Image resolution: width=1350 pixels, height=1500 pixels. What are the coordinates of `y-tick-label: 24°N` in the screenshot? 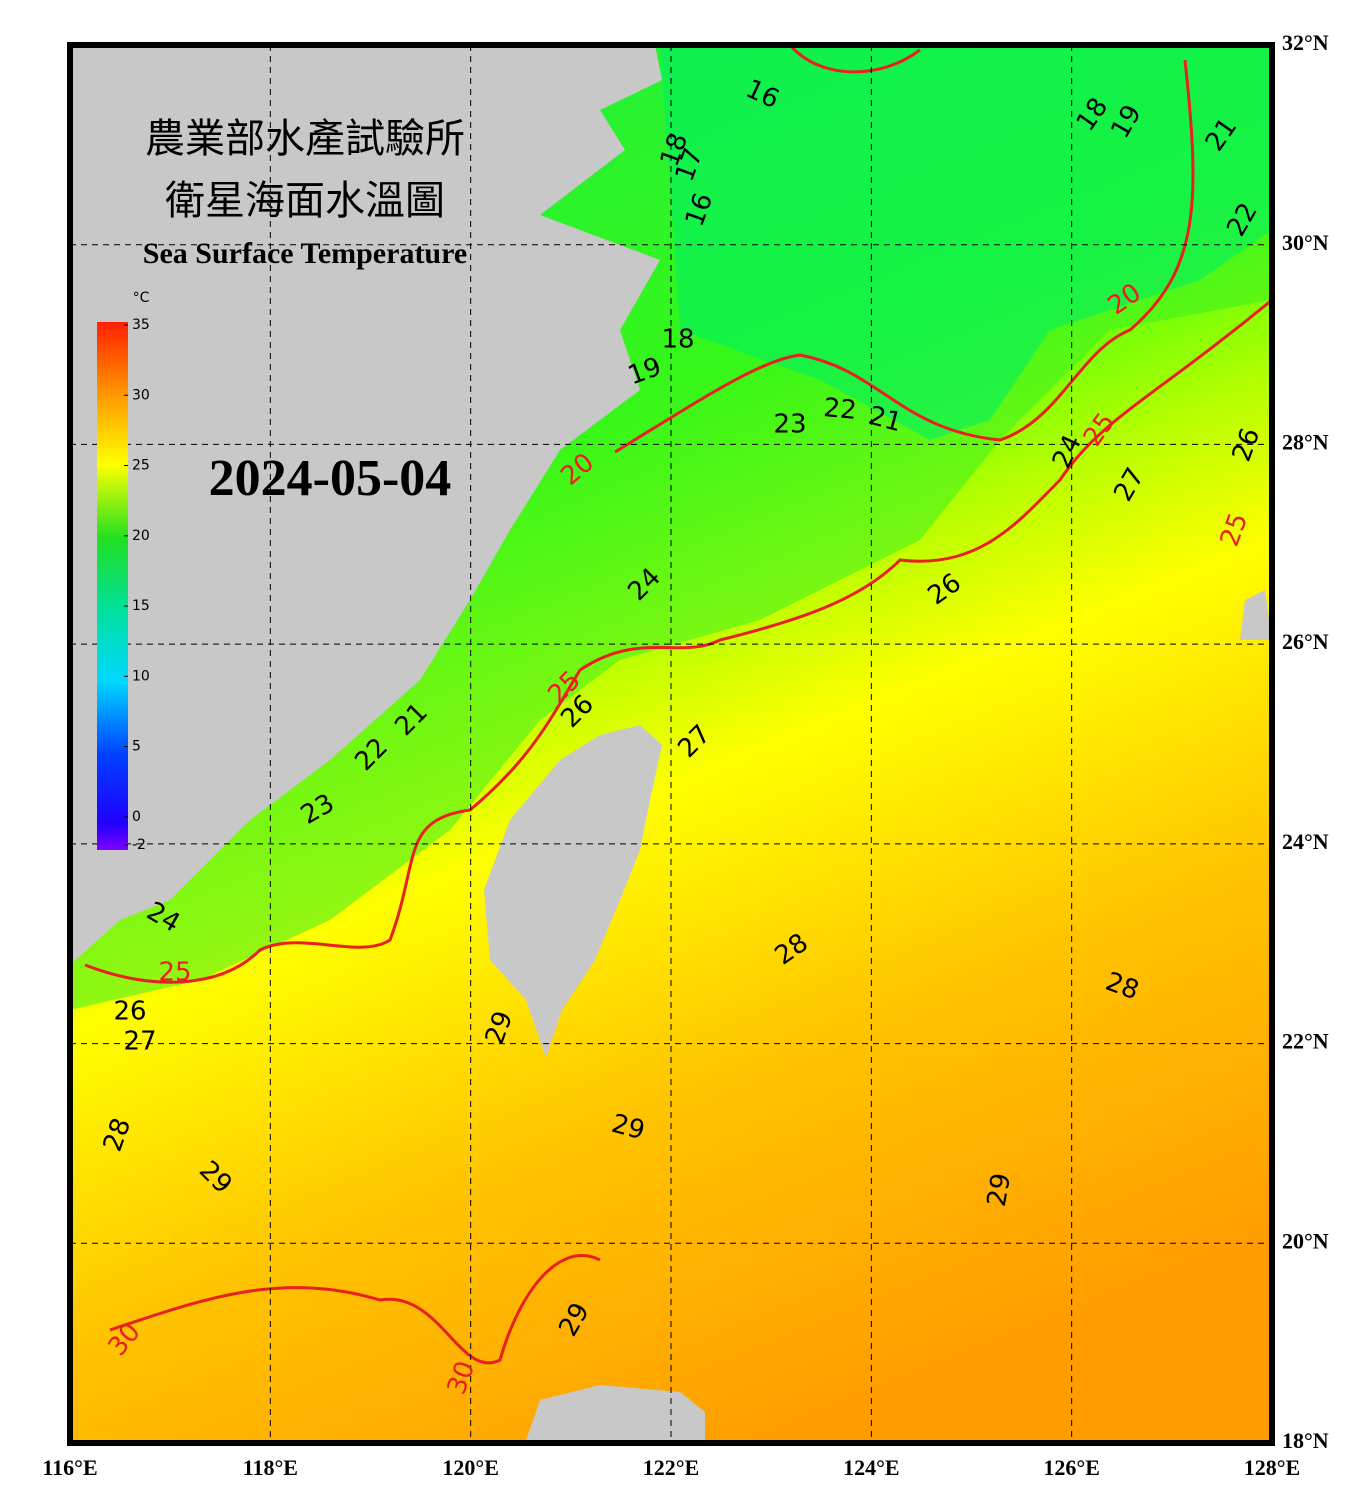 It's located at (1305, 841).